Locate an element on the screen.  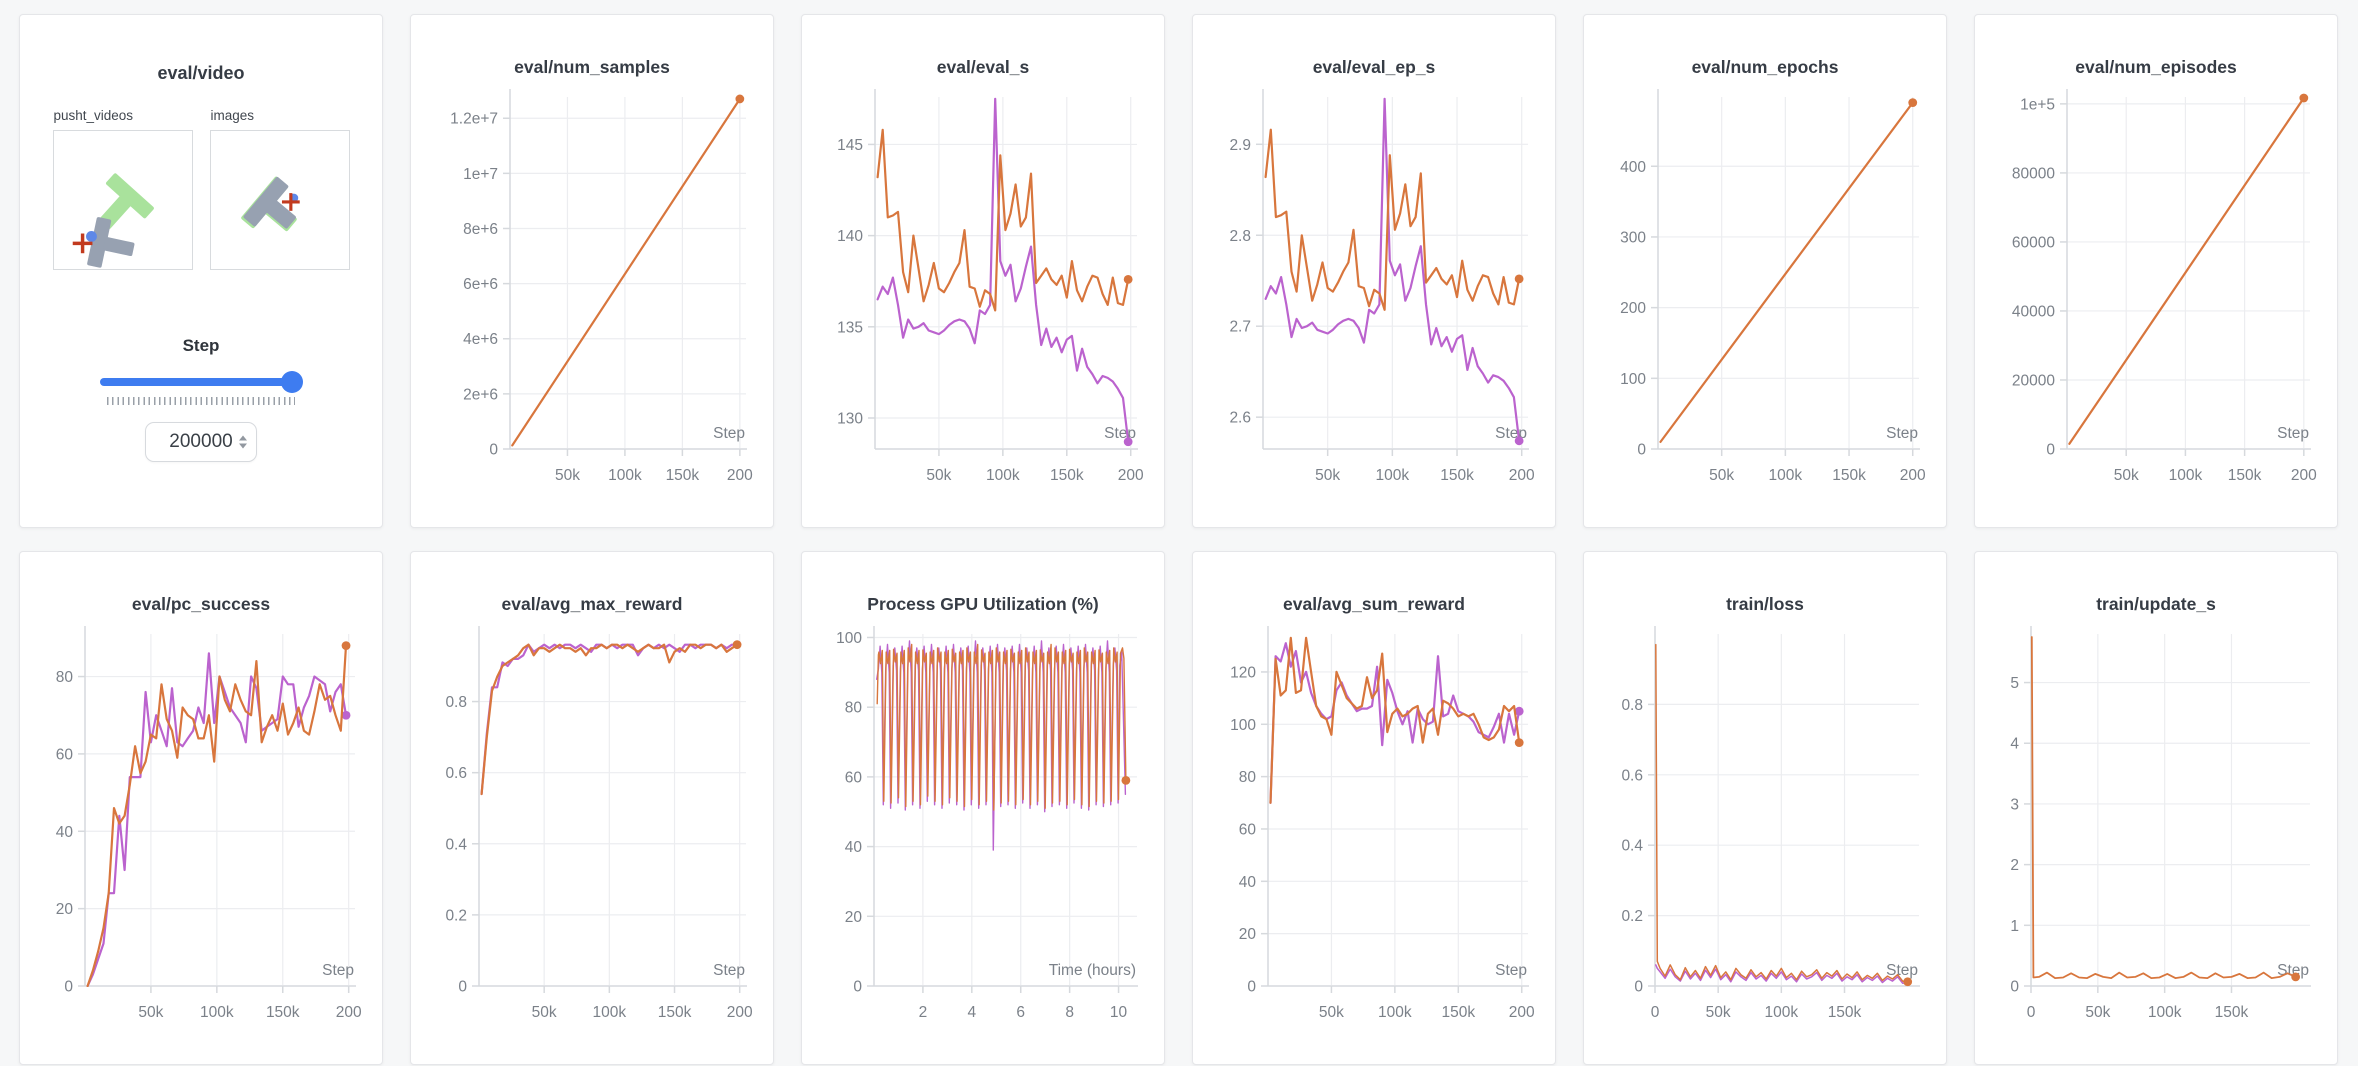
y-tick-label: 60000 is located at coordinates (2033, 242).